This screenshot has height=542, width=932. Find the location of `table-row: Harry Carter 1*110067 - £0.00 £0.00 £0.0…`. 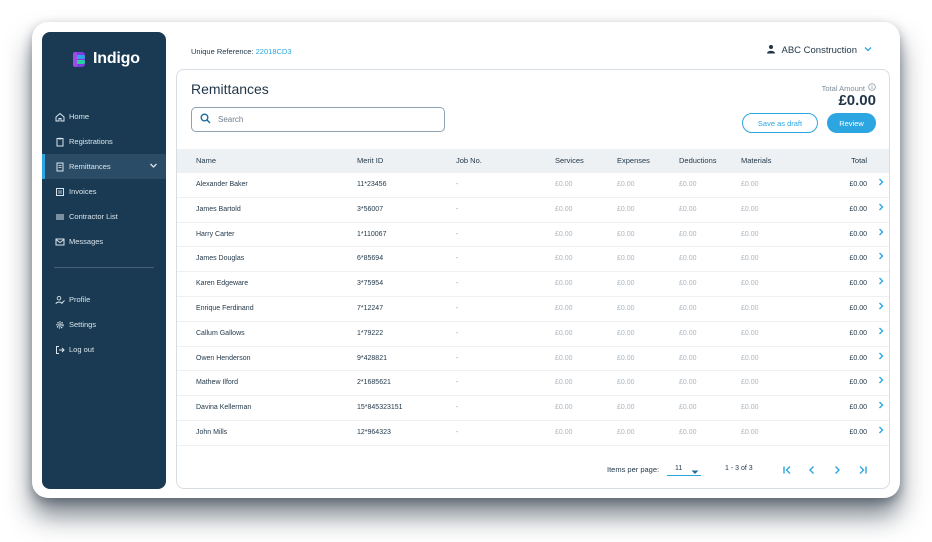

table-row: Harry Carter 1*110067 - £0.00 £0.00 £0.0… is located at coordinates (533, 235).